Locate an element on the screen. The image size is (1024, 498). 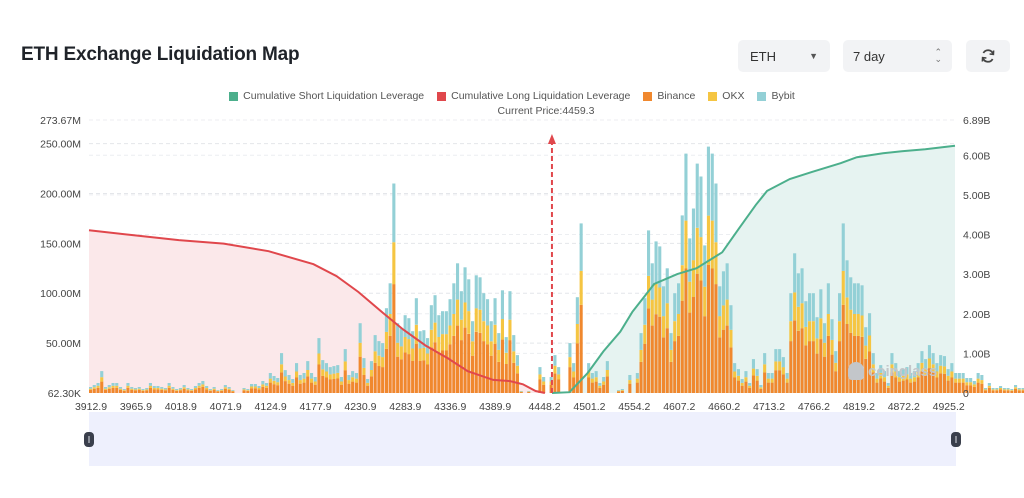
y-left-tick-label: 62.30K is located at coordinates (64, 394).